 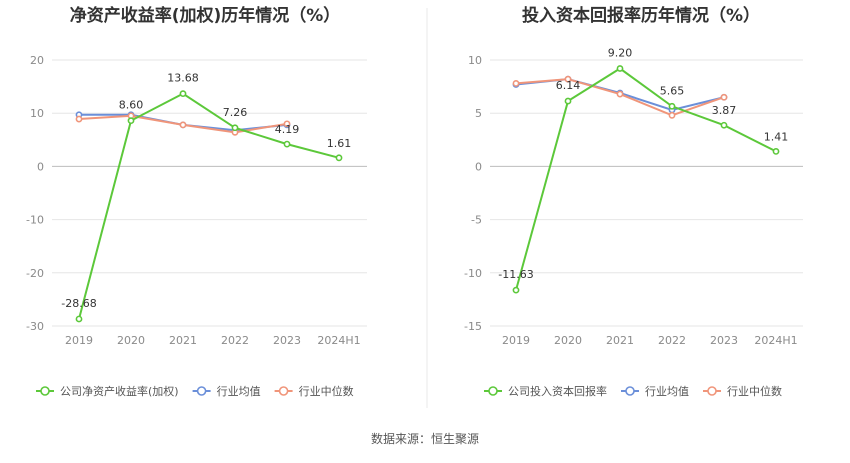 I want to click on data-source-note: 数据来源：恒生聚源, so click(x=425, y=438).